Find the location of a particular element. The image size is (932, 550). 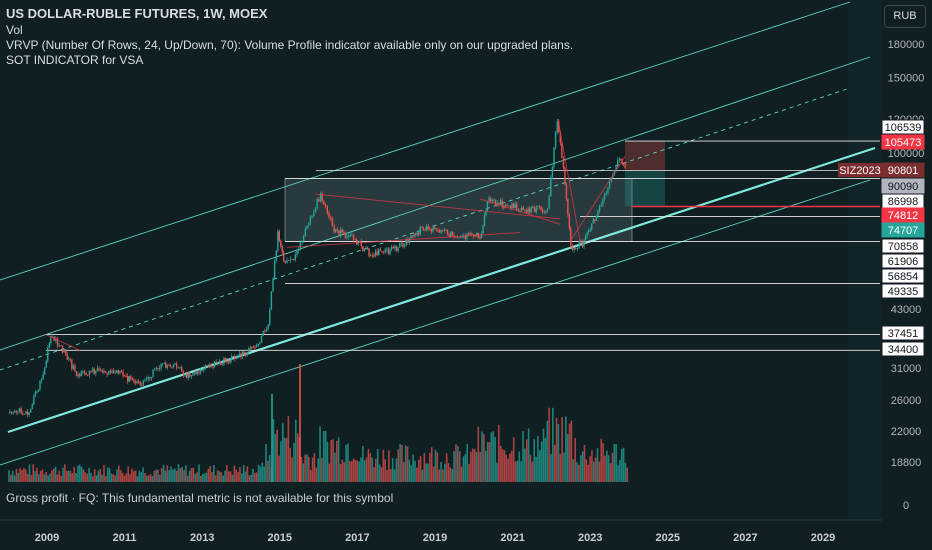

x-tick-label: 2011 is located at coordinates (125, 538).